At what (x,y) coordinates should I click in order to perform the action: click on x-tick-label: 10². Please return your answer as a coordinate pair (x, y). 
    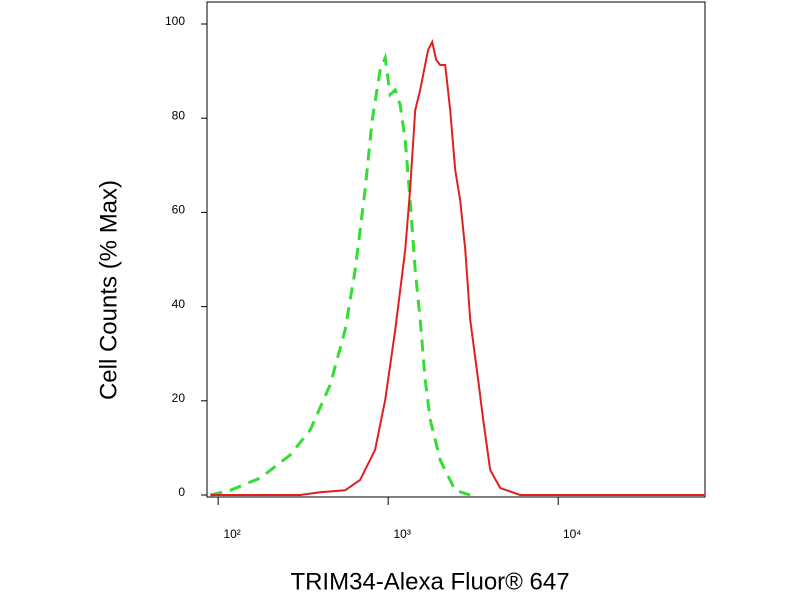
    Looking at the image, I should click on (231, 534).